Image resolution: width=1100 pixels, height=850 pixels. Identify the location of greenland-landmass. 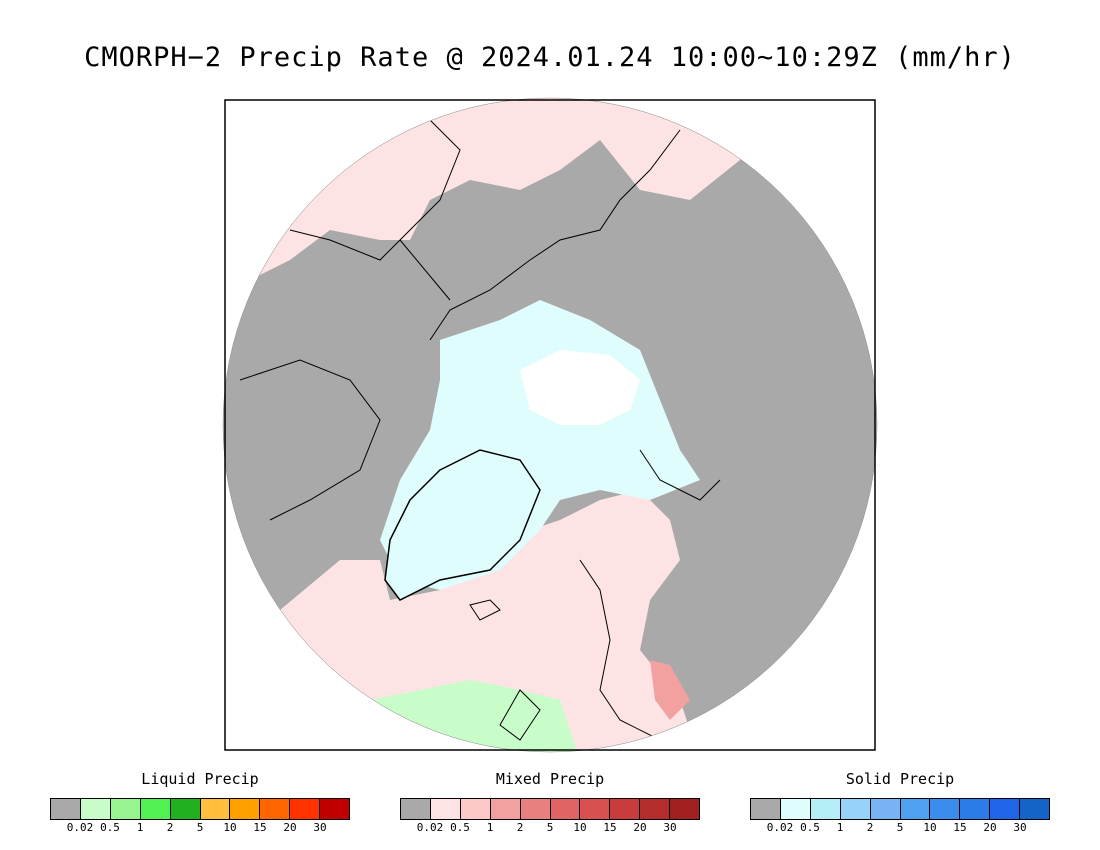
(462, 525).